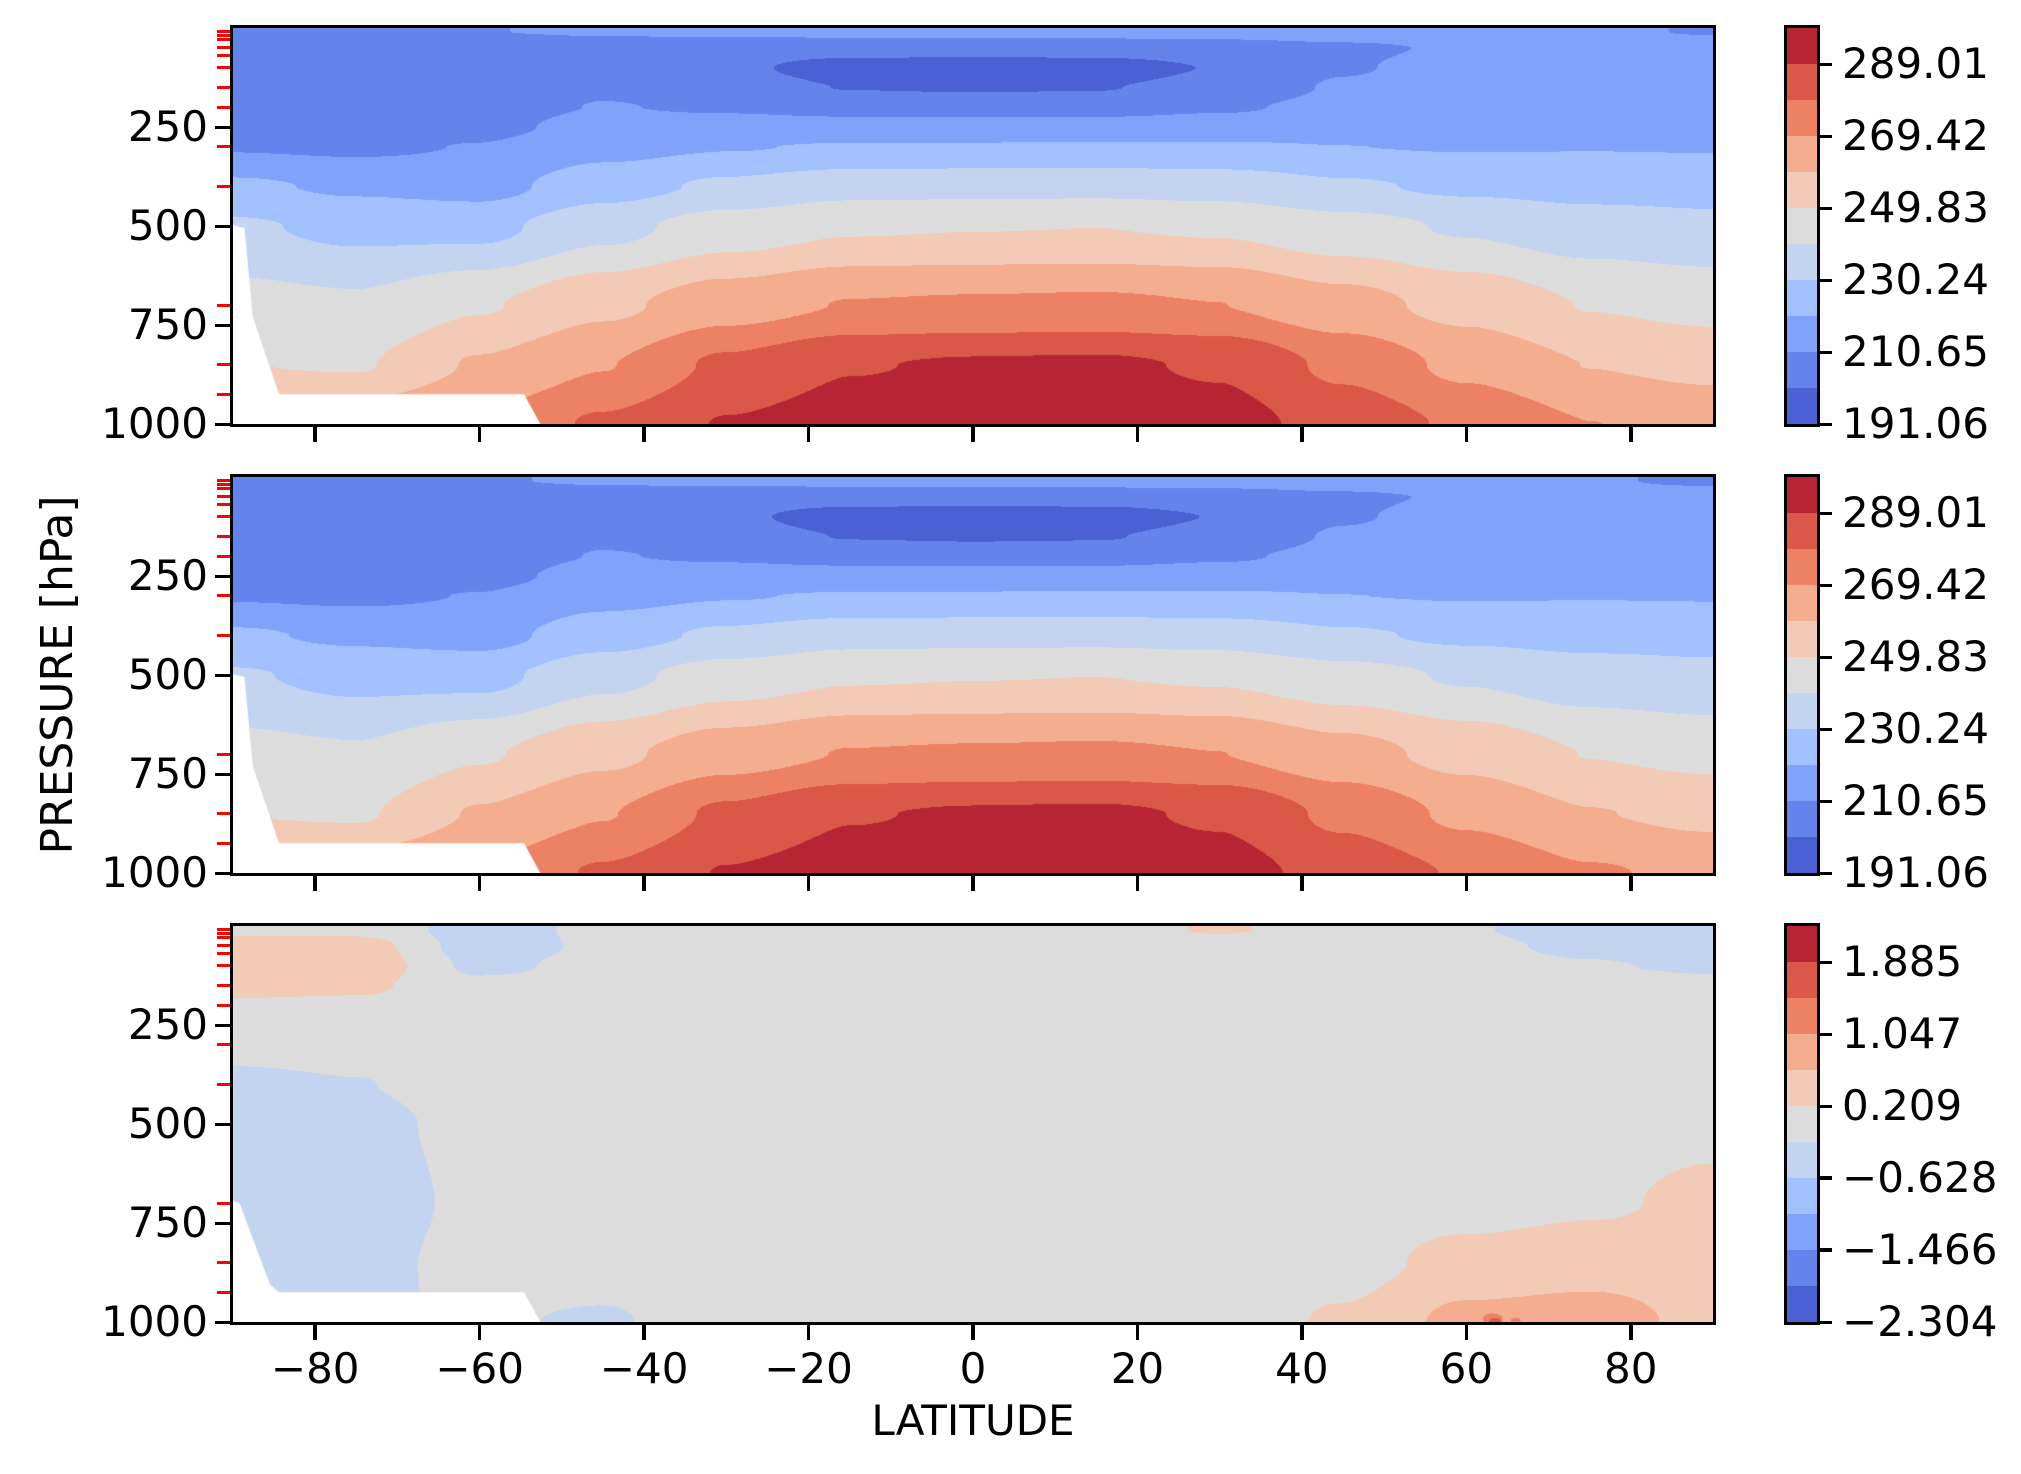  What do you see at coordinates (1915, 728) in the screenshot?
I see `colorbar-tick-label: 230.24` at bounding box center [1915, 728].